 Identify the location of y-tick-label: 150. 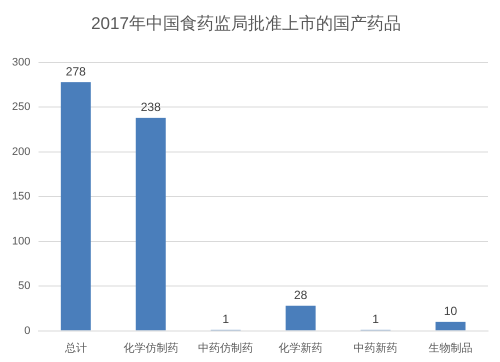
(21, 196).